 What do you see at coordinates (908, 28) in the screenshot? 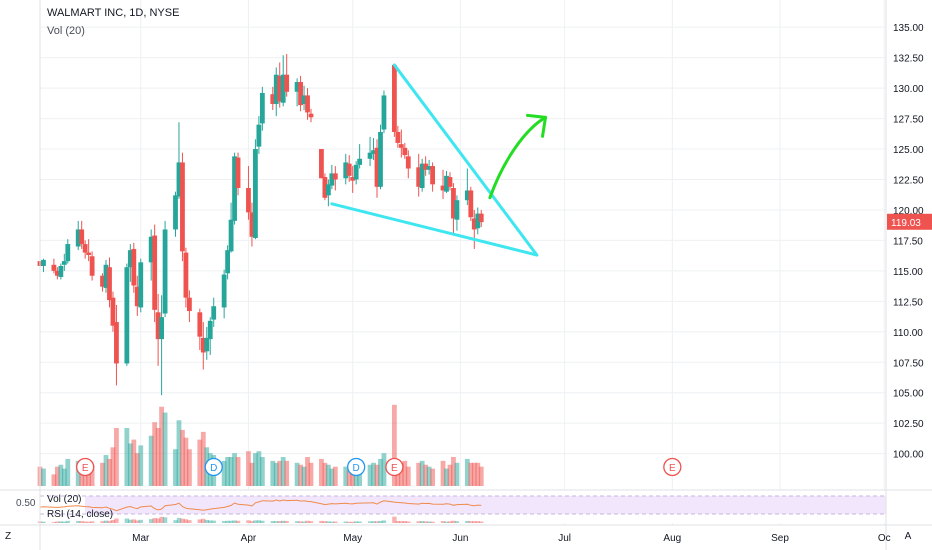
I see `price-tick-label: 135.00` at bounding box center [908, 28].